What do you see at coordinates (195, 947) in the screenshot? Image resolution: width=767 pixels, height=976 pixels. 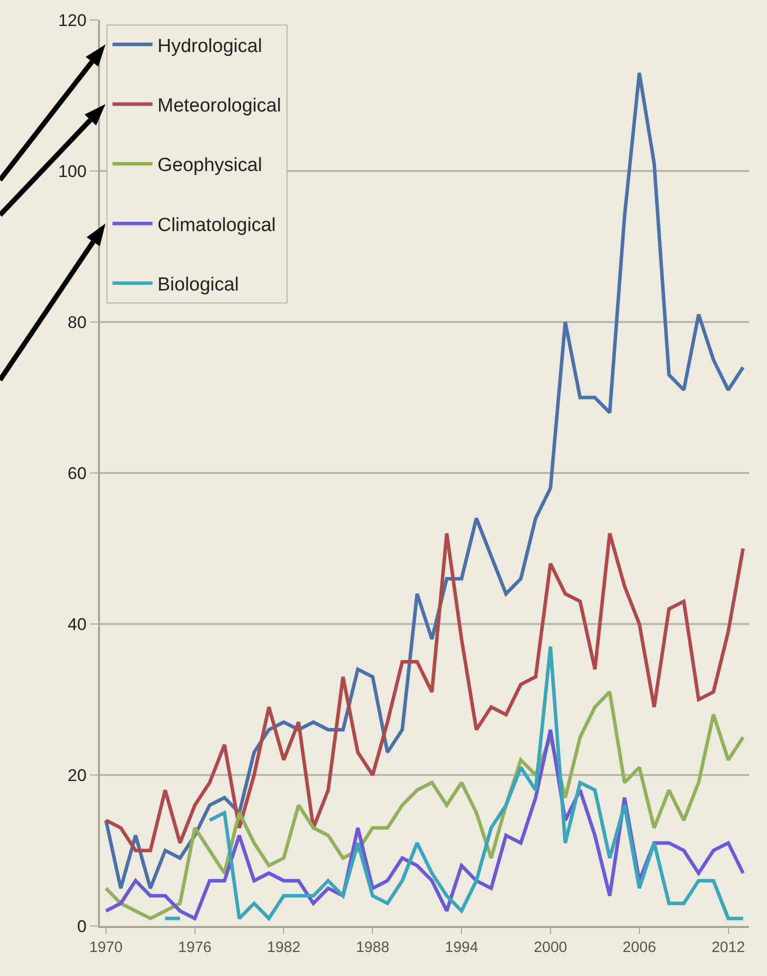 I see `x-tick-label: 1976` at bounding box center [195, 947].